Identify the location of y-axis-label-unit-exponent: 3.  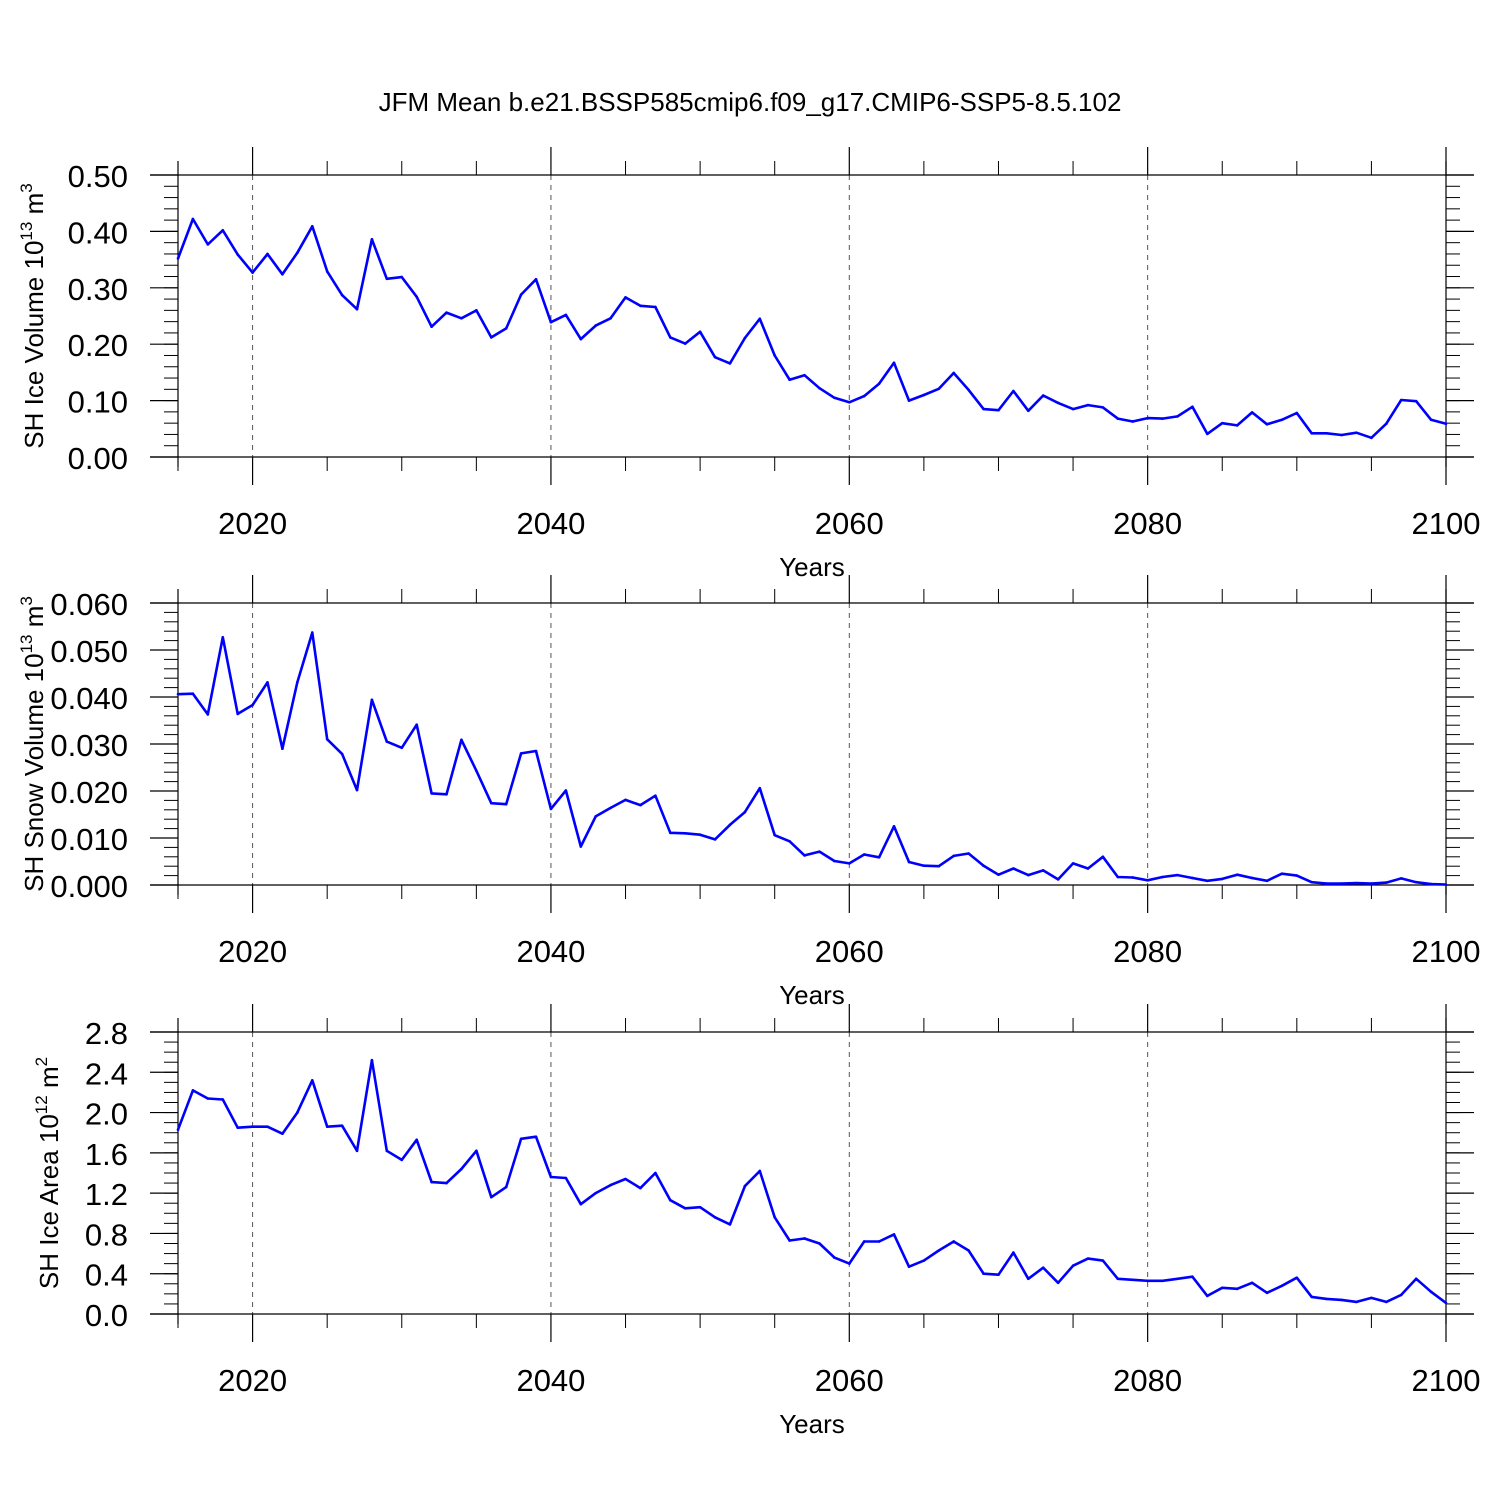
(26, 187).